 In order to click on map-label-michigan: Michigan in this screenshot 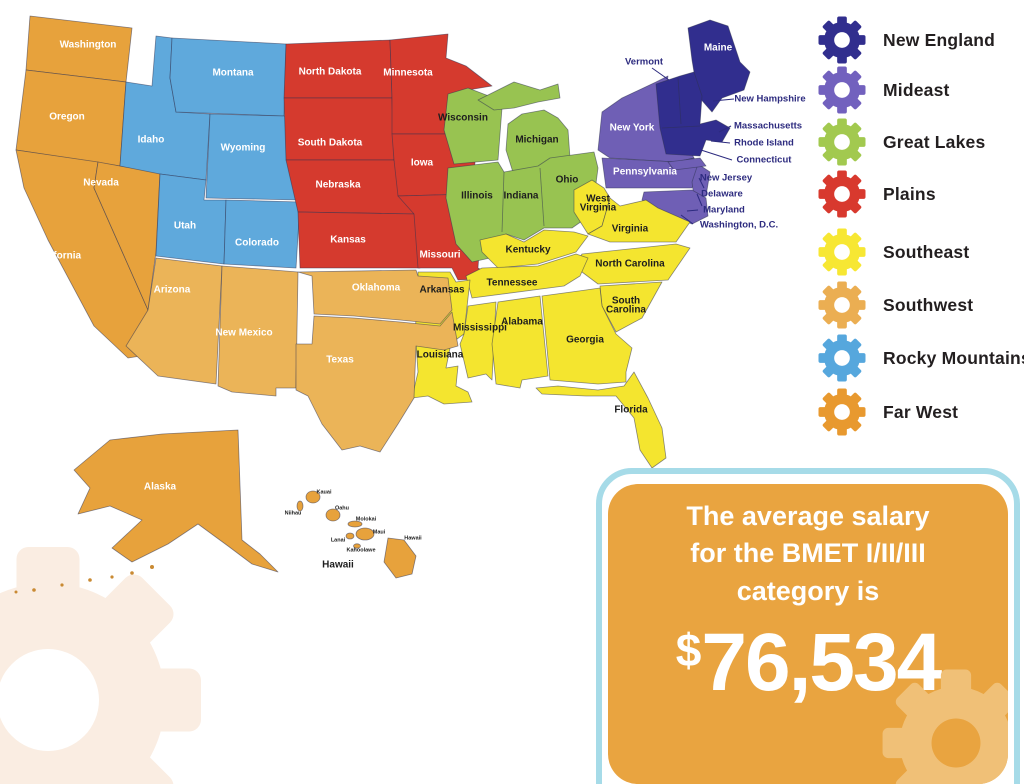, I will do `click(536, 140)`.